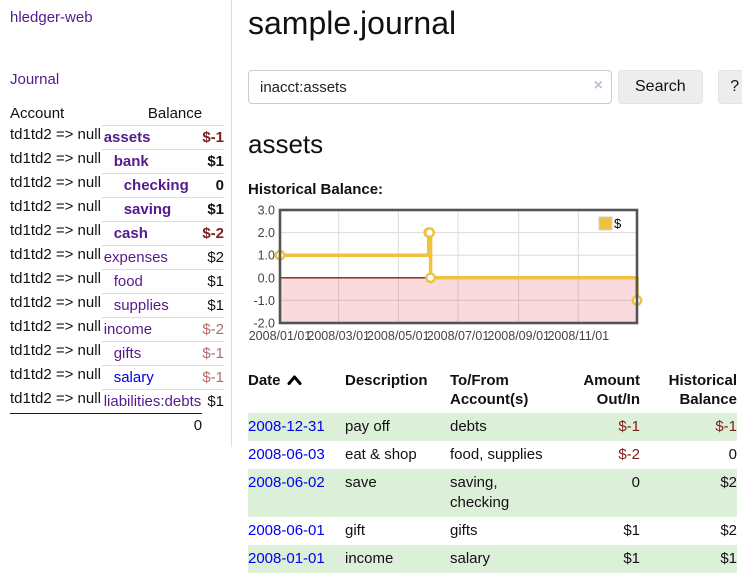 The image size is (742, 582). What do you see at coordinates (175, 113) in the screenshot?
I see `accounts-header-balance: Balance` at bounding box center [175, 113].